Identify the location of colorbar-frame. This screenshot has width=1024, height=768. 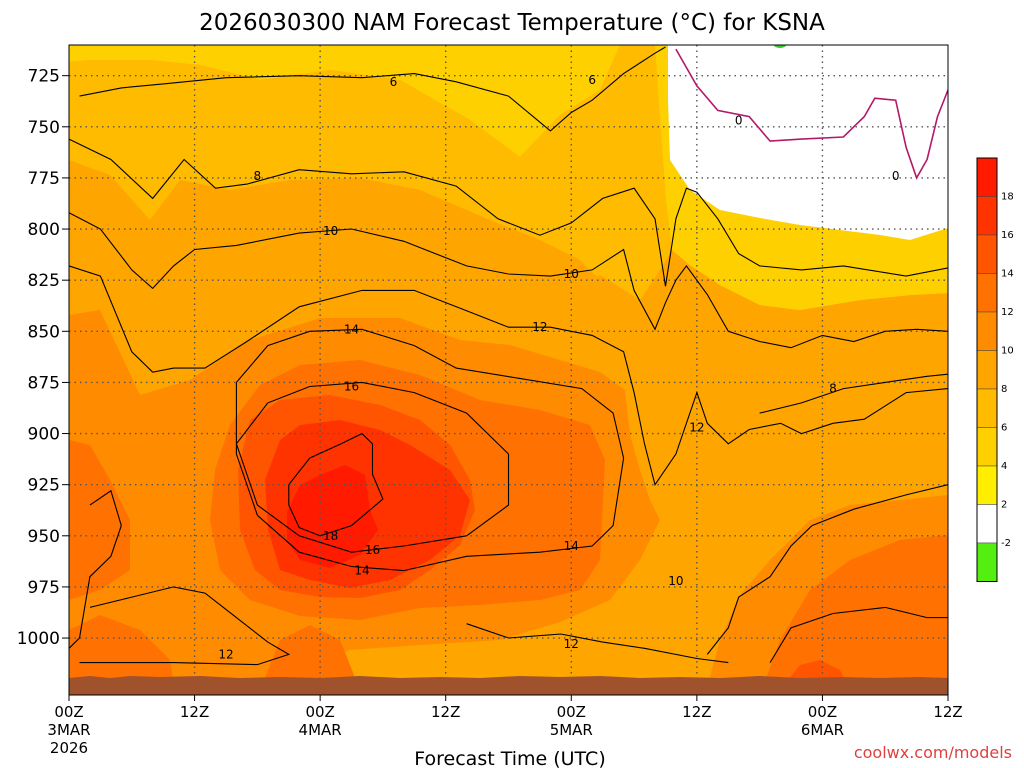
(987, 369).